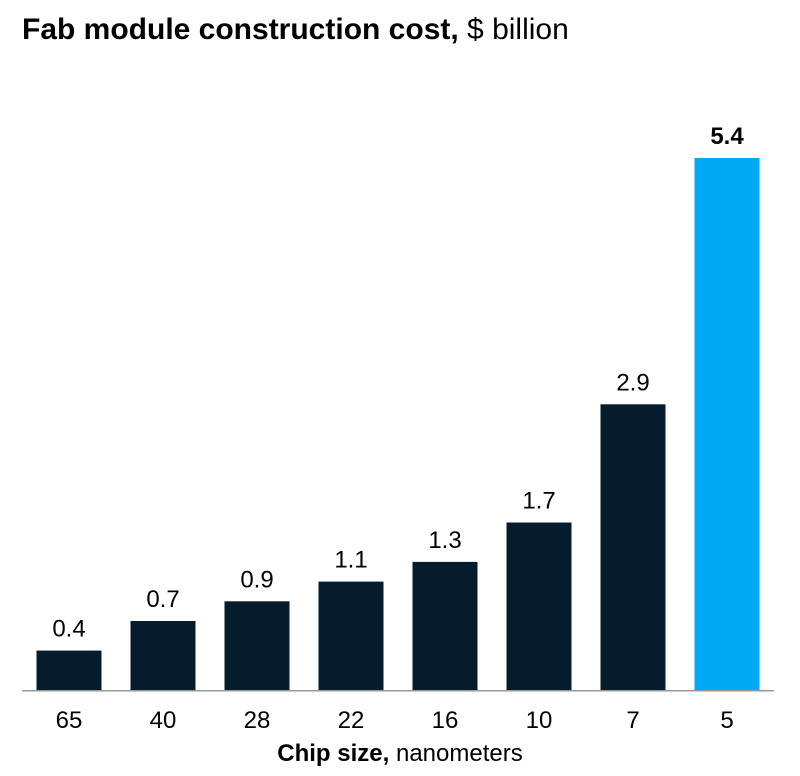 The width and height of the screenshot is (800, 776). What do you see at coordinates (518, 29) in the screenshot?
I see `chart-title-unit: $ billion` at bounding box center [518, 29].